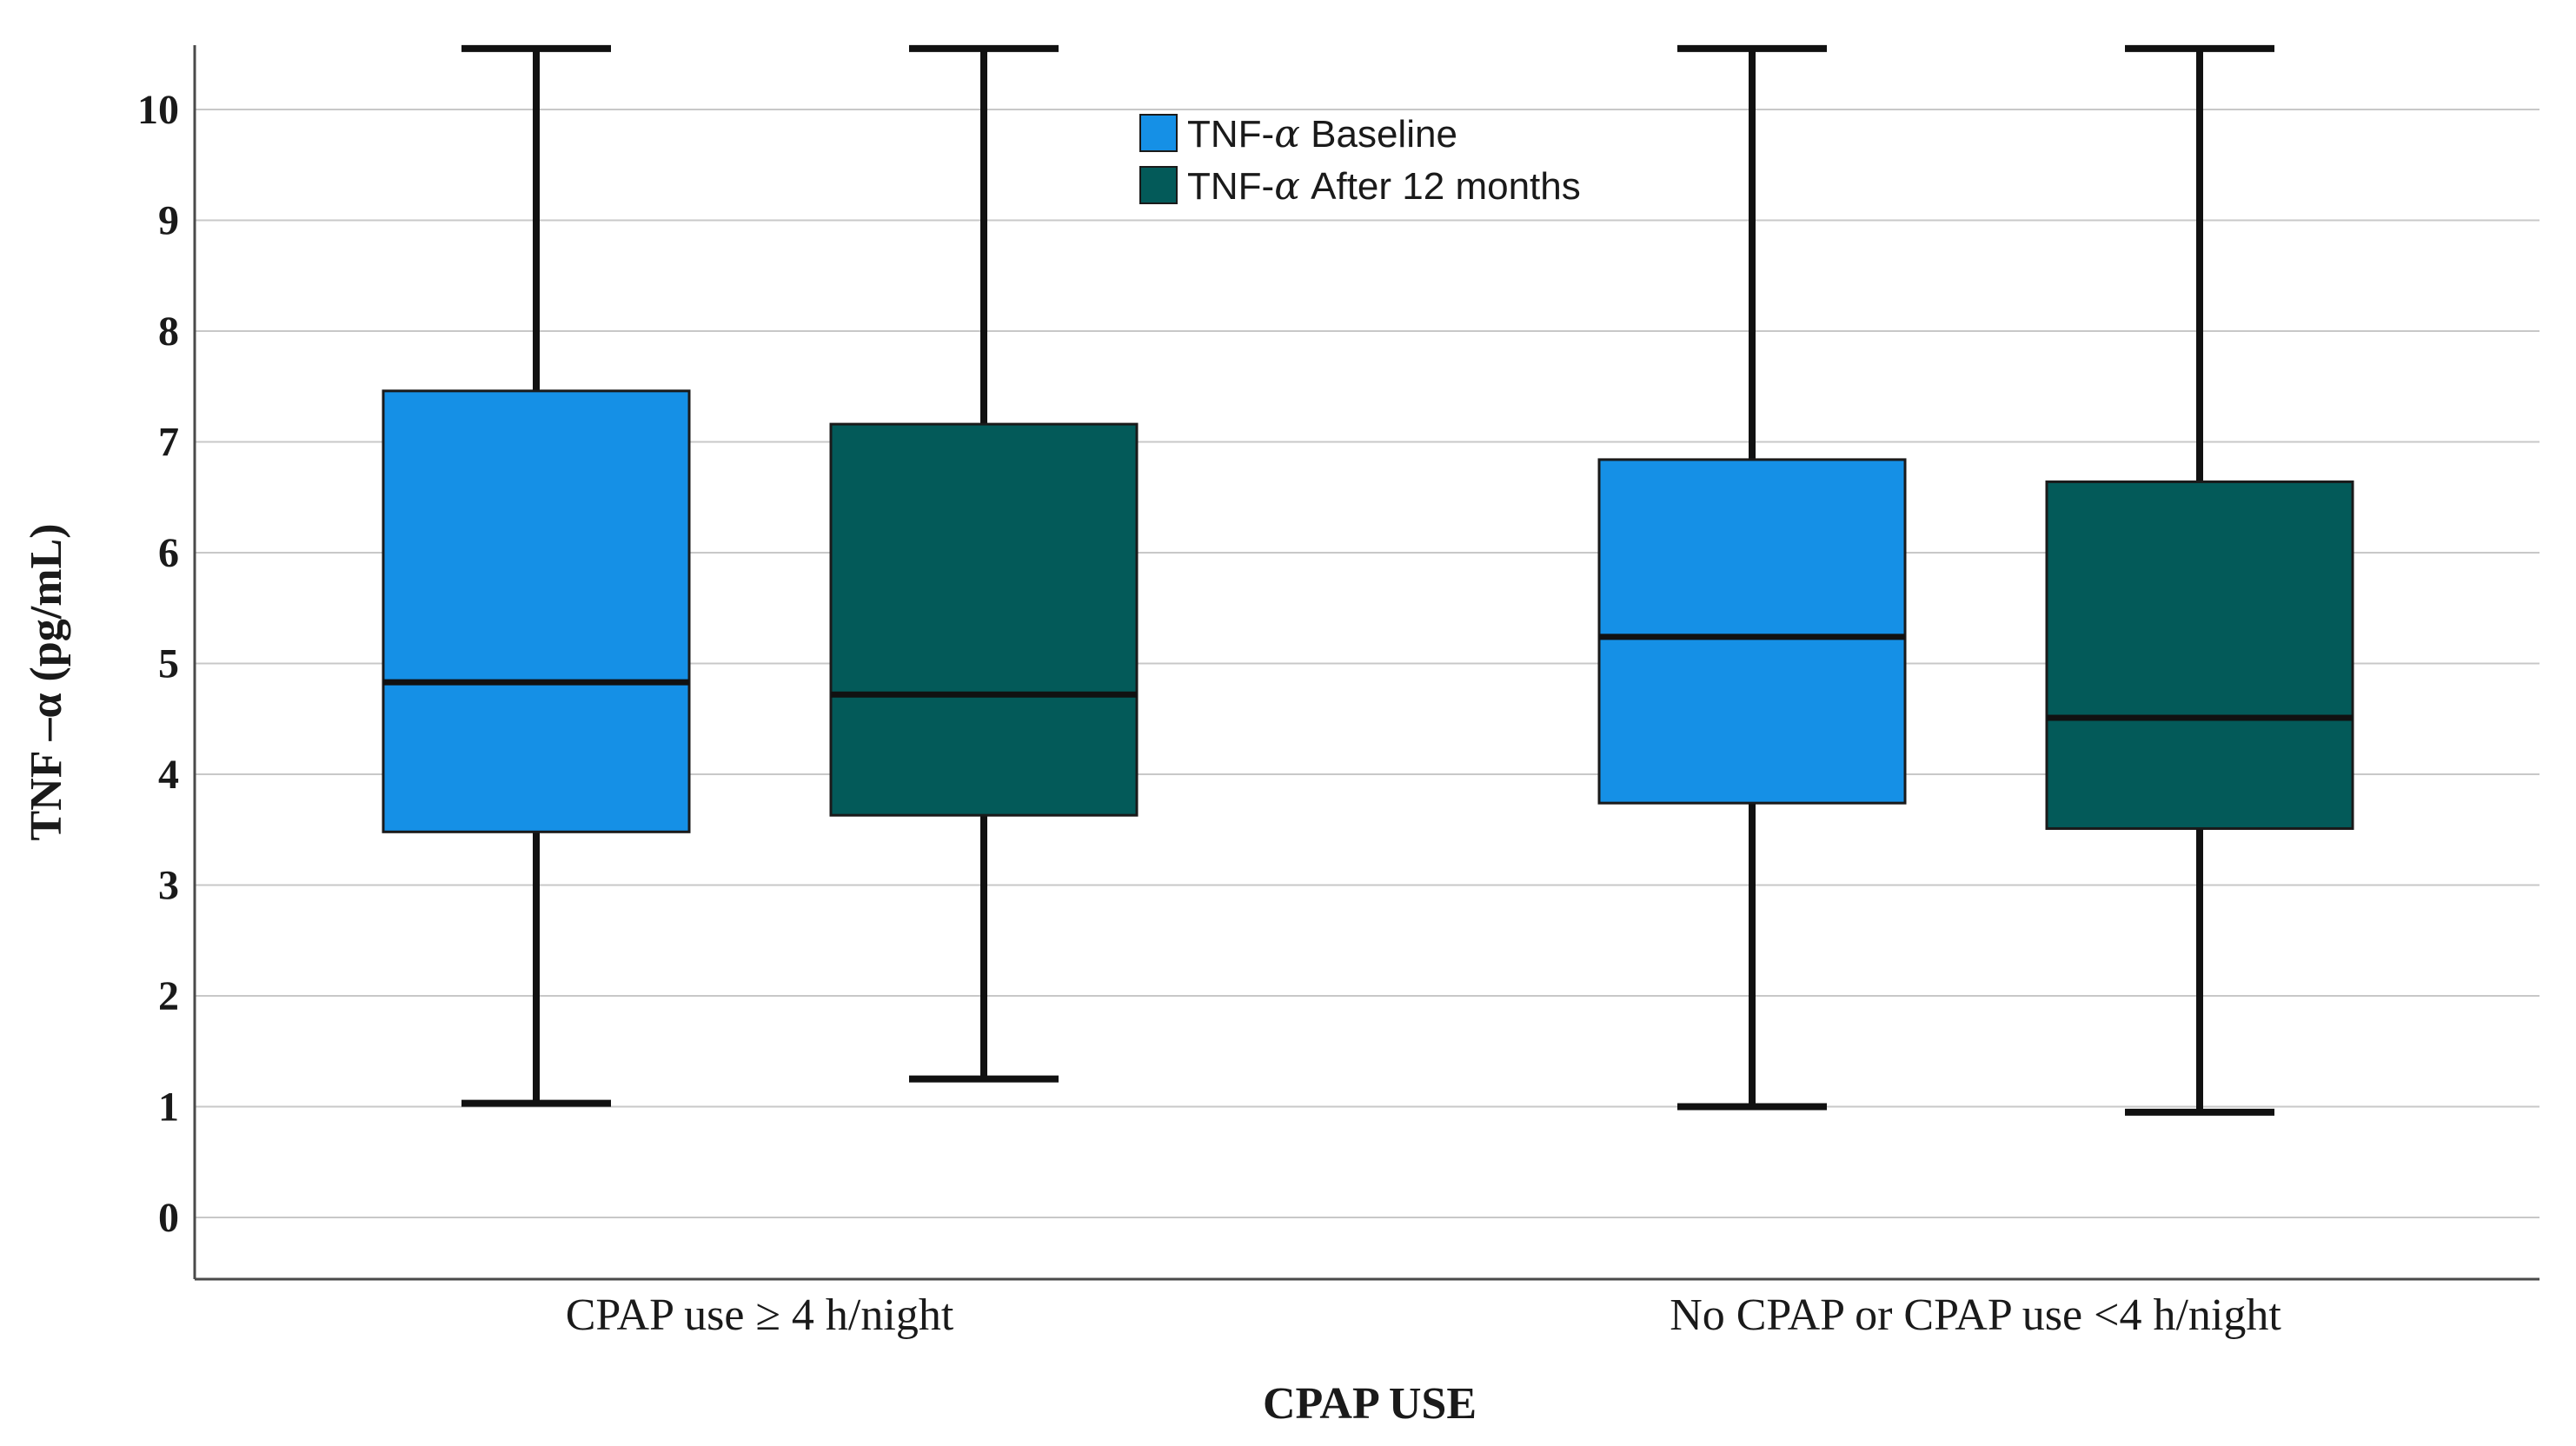 The width and height of the screenshot is (2576, 1446). What do you see at coordinates (168, 443) in the screenshot?
I see `y-tick-label: 7` at bounding box center [168, 443].